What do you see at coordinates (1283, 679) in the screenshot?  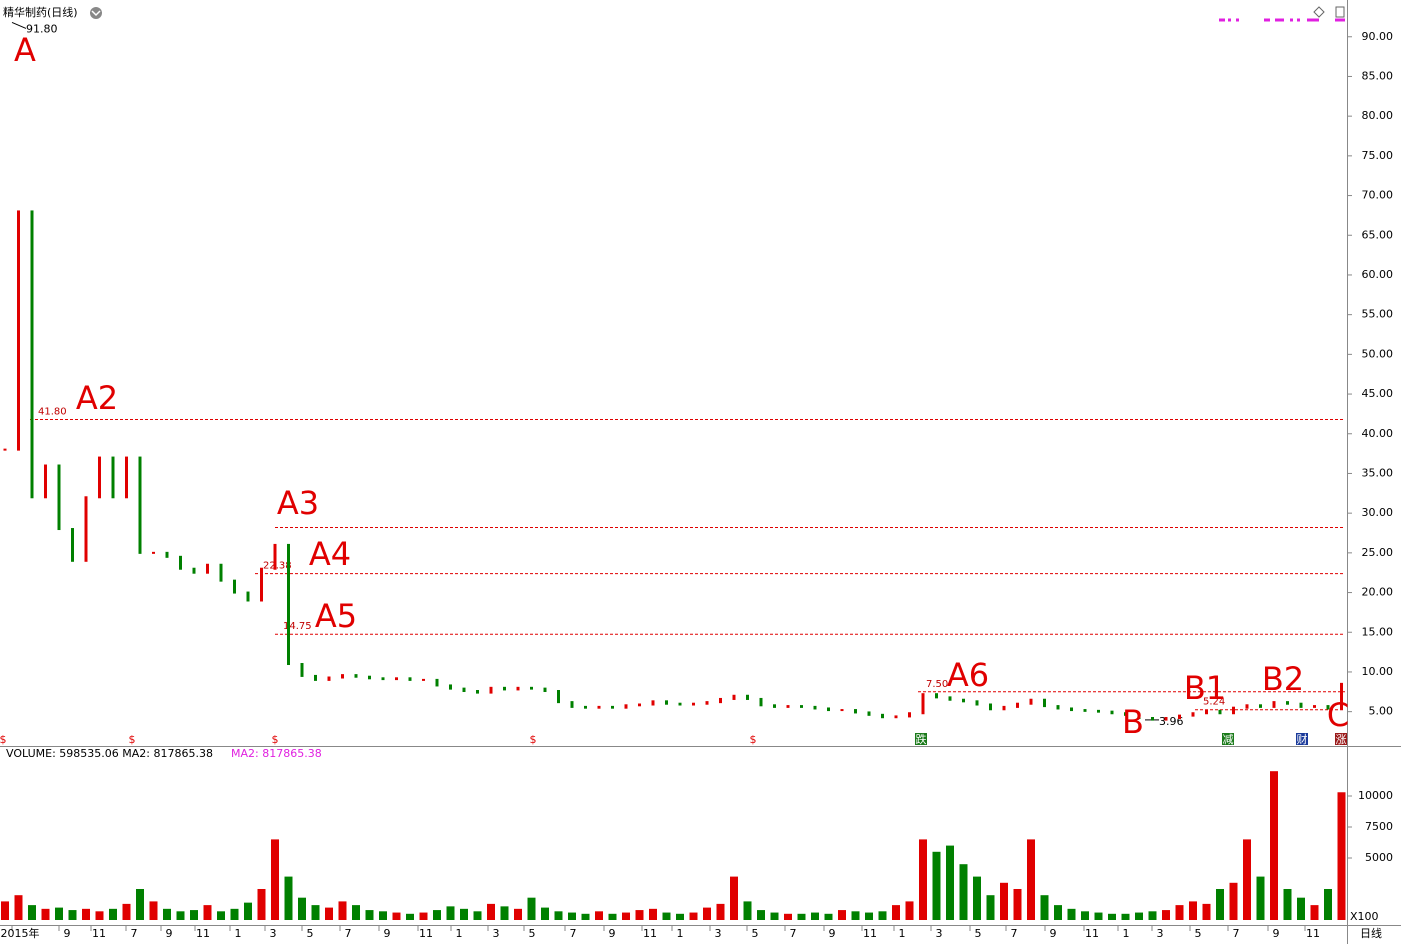 I see `annotation: B2` at bounding box center [1283, 679].